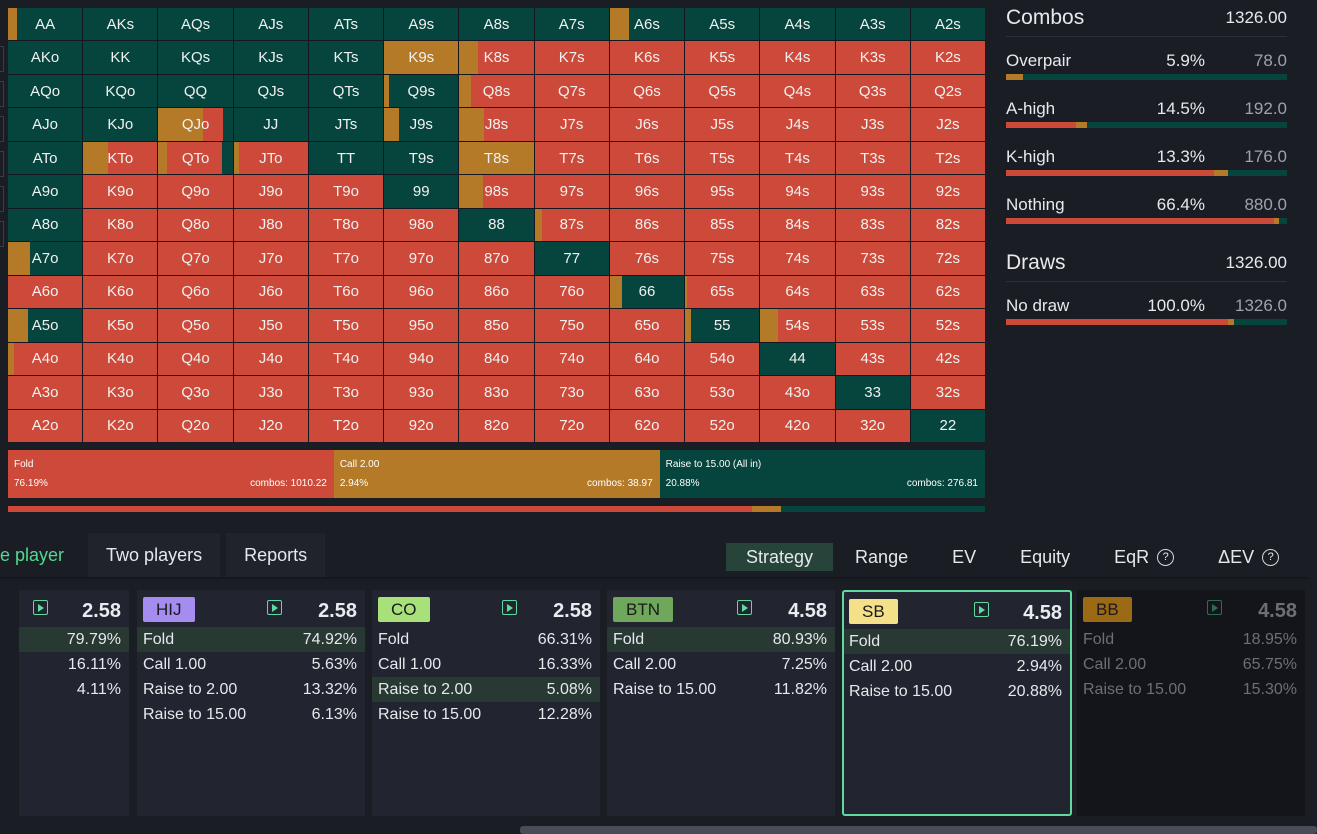 This screenshot has height=834, width=1317. What do you see at coordinates (797, 425) in the screenshot?
I see `hand-cell-42o: 42o` at bounding box center [797, 425].